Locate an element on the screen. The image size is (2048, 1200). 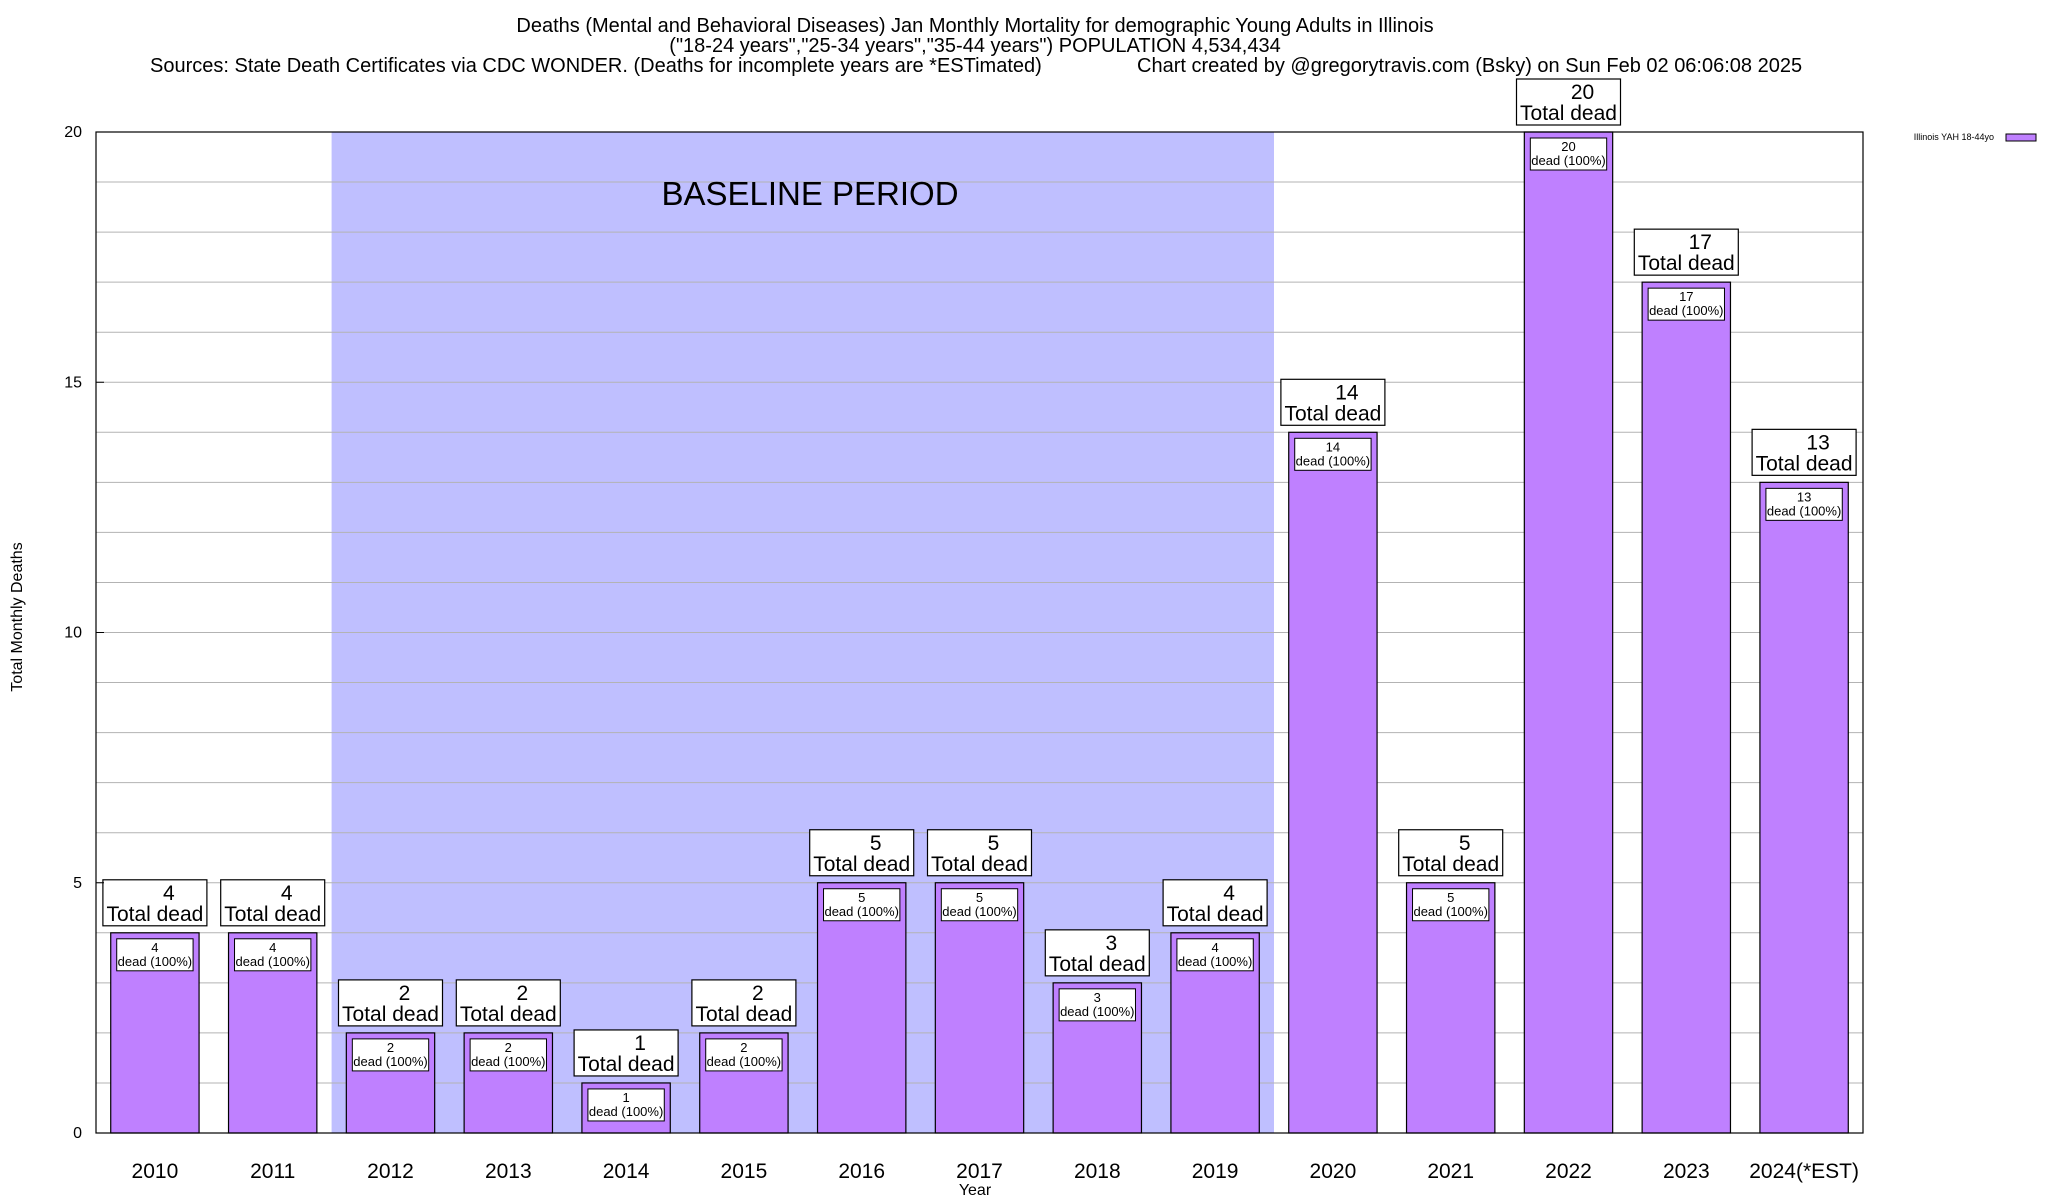
bar-total-value: 3 is located at coordinates (1111, 943).